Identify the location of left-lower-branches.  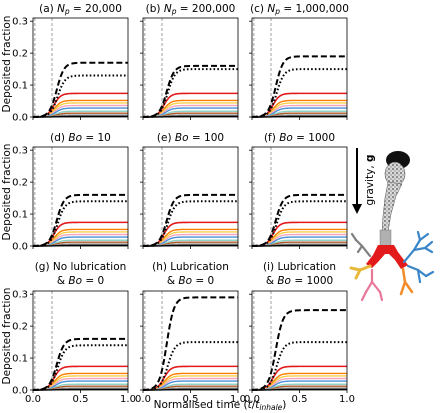
(372, 285).